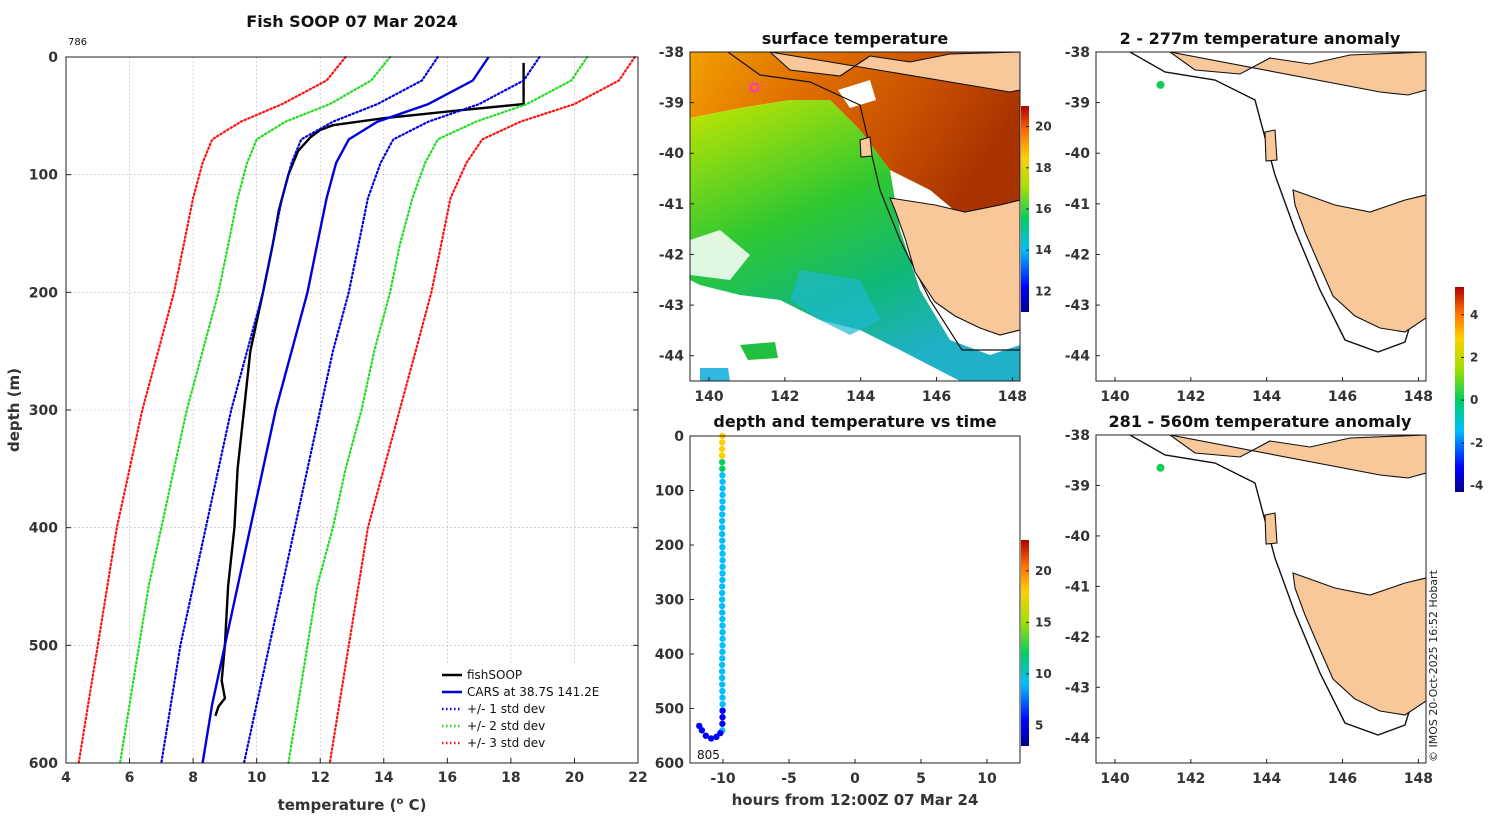 This screenshot has height=820, width=1500. I want to click on anom-upper-xtick-label: 146, so click(1342, 397).